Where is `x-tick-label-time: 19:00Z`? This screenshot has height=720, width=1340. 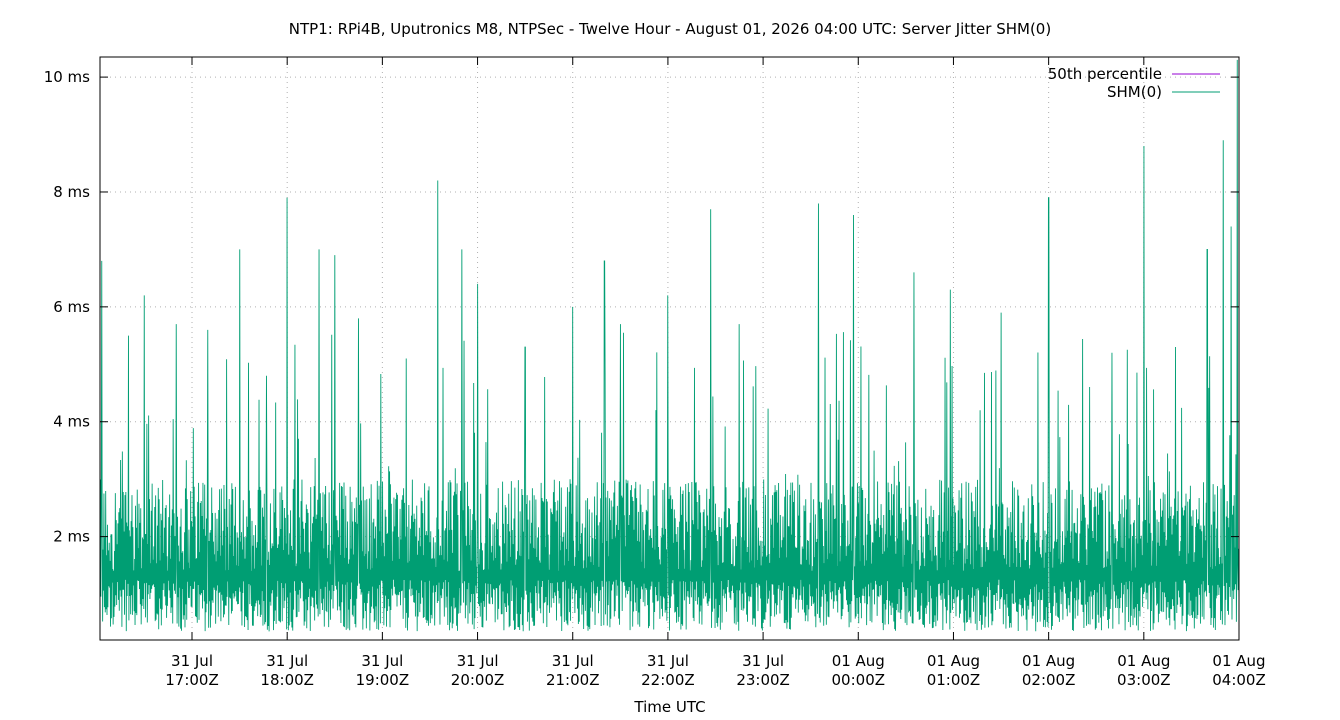
x-tick-label-time: 19:00Z is located at coordinates (383, 680).